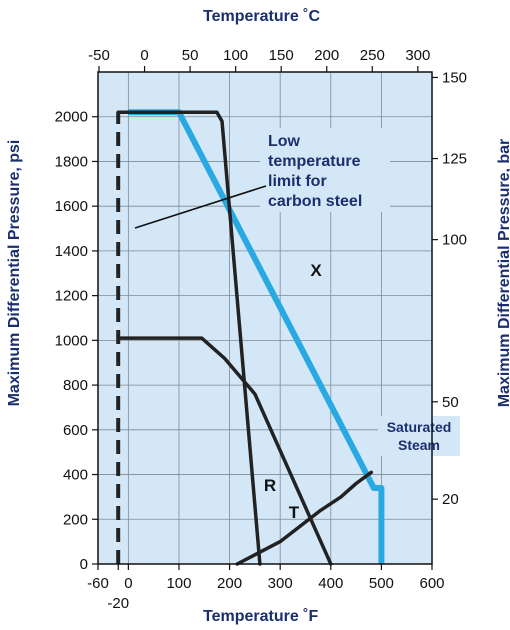  I want to click on top-axis-title: Temperature ˚C, so click(262, 16).